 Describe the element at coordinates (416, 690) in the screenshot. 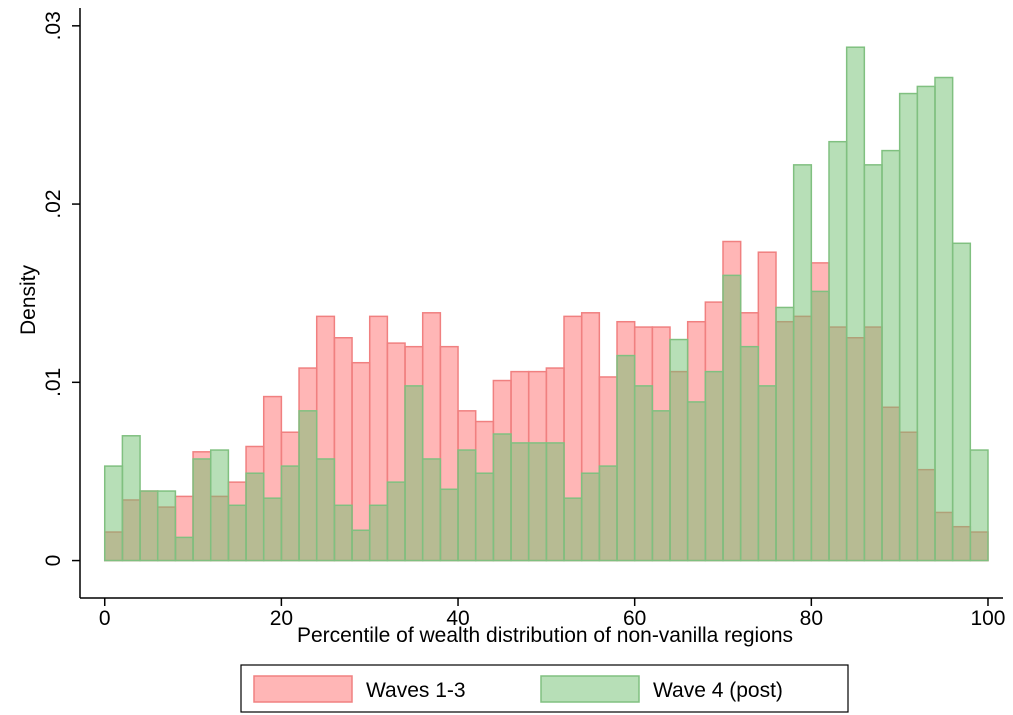

I see `legend-label: Waves 1-3` at that location.